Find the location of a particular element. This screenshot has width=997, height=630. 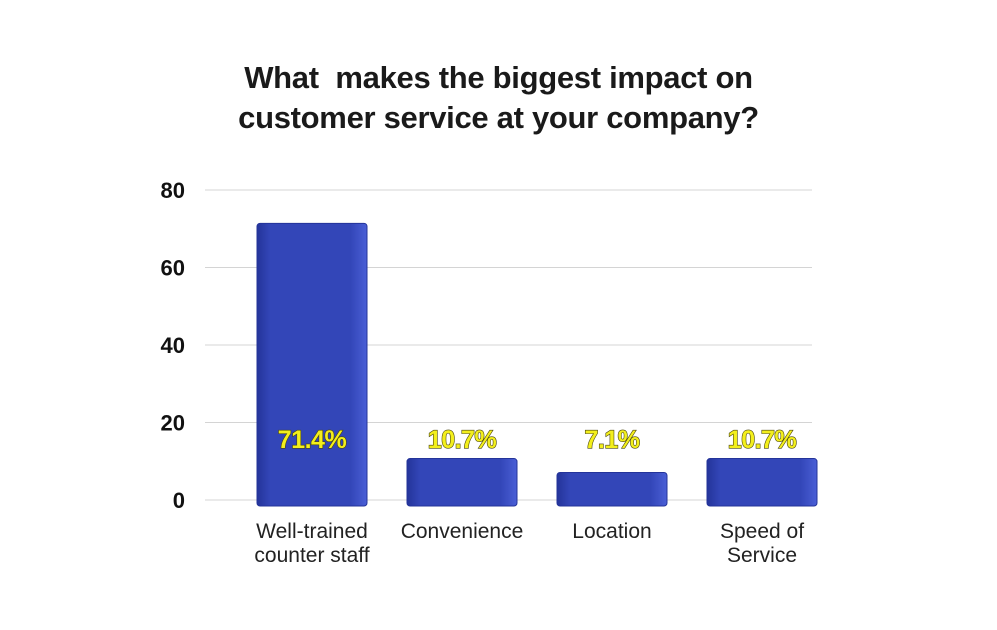

y-tick-label: 0 is located at coordinates (179, 500).